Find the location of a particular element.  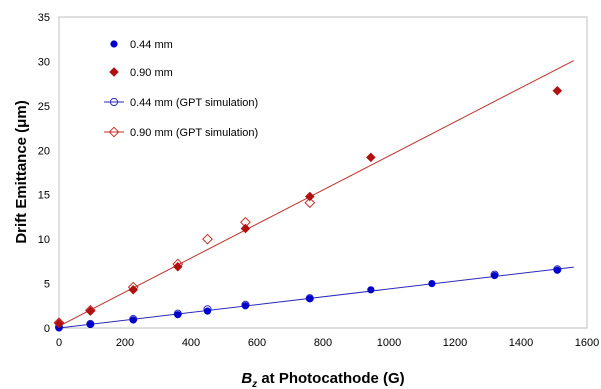

x-tick-label: 600 is located at coordinates (257, 343).